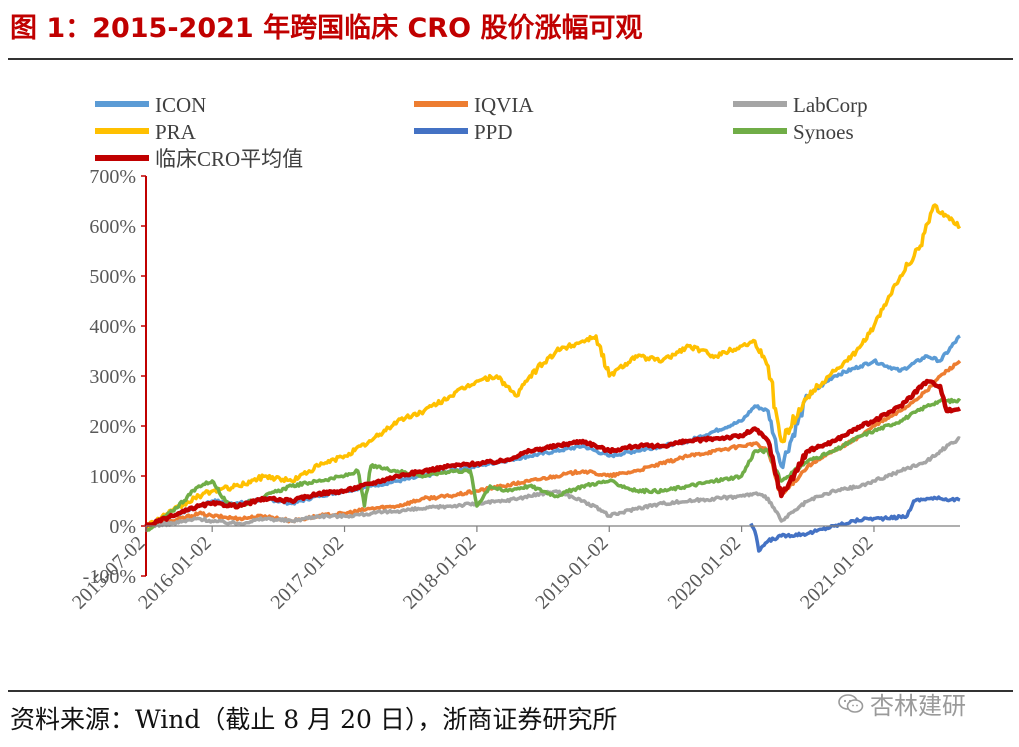 The image size is (1019, 747). Describe the element at coordinates (109, 577) in the screenshot. I see `y-tick-label: -100%` at that location.